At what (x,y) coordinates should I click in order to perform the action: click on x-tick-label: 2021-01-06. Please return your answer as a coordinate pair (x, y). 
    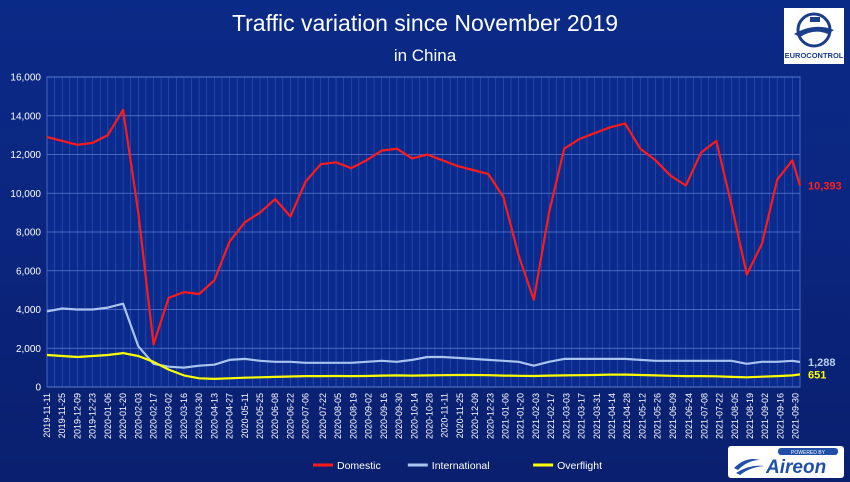
    Looking at the image, I should click on (506, 416).